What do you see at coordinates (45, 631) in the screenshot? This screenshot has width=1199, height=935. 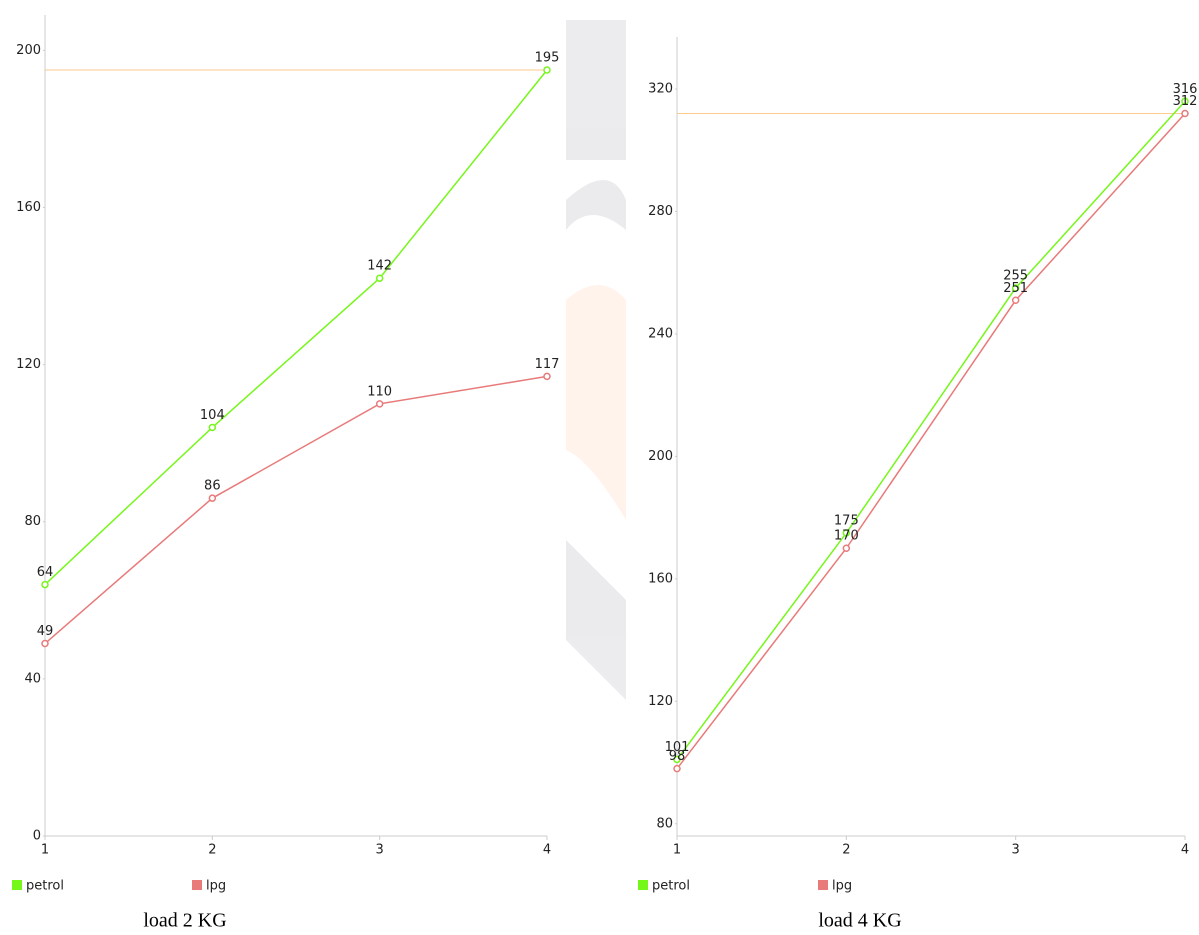 I see `data-label: 49` at bounding box center [45, 631].